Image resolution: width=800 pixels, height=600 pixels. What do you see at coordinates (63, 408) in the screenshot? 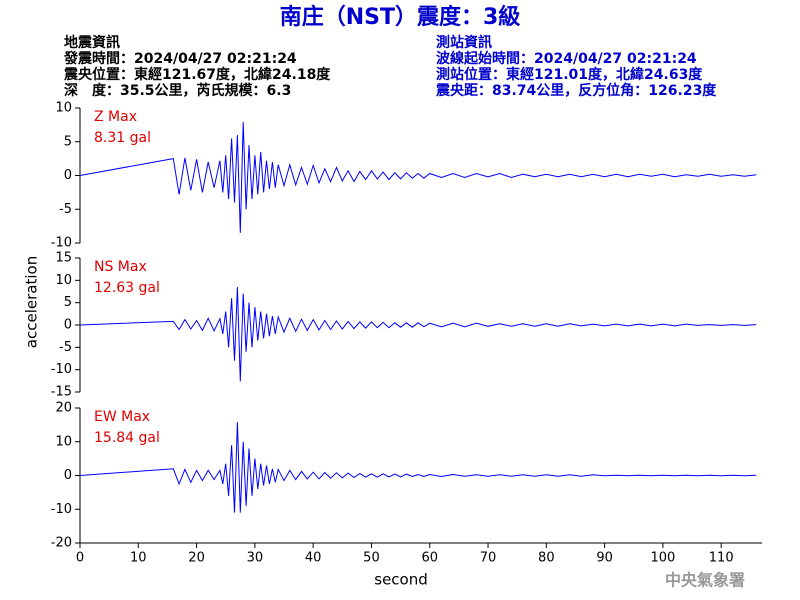
I see `y-tick-label: 20` at bounding box center [63, 408].